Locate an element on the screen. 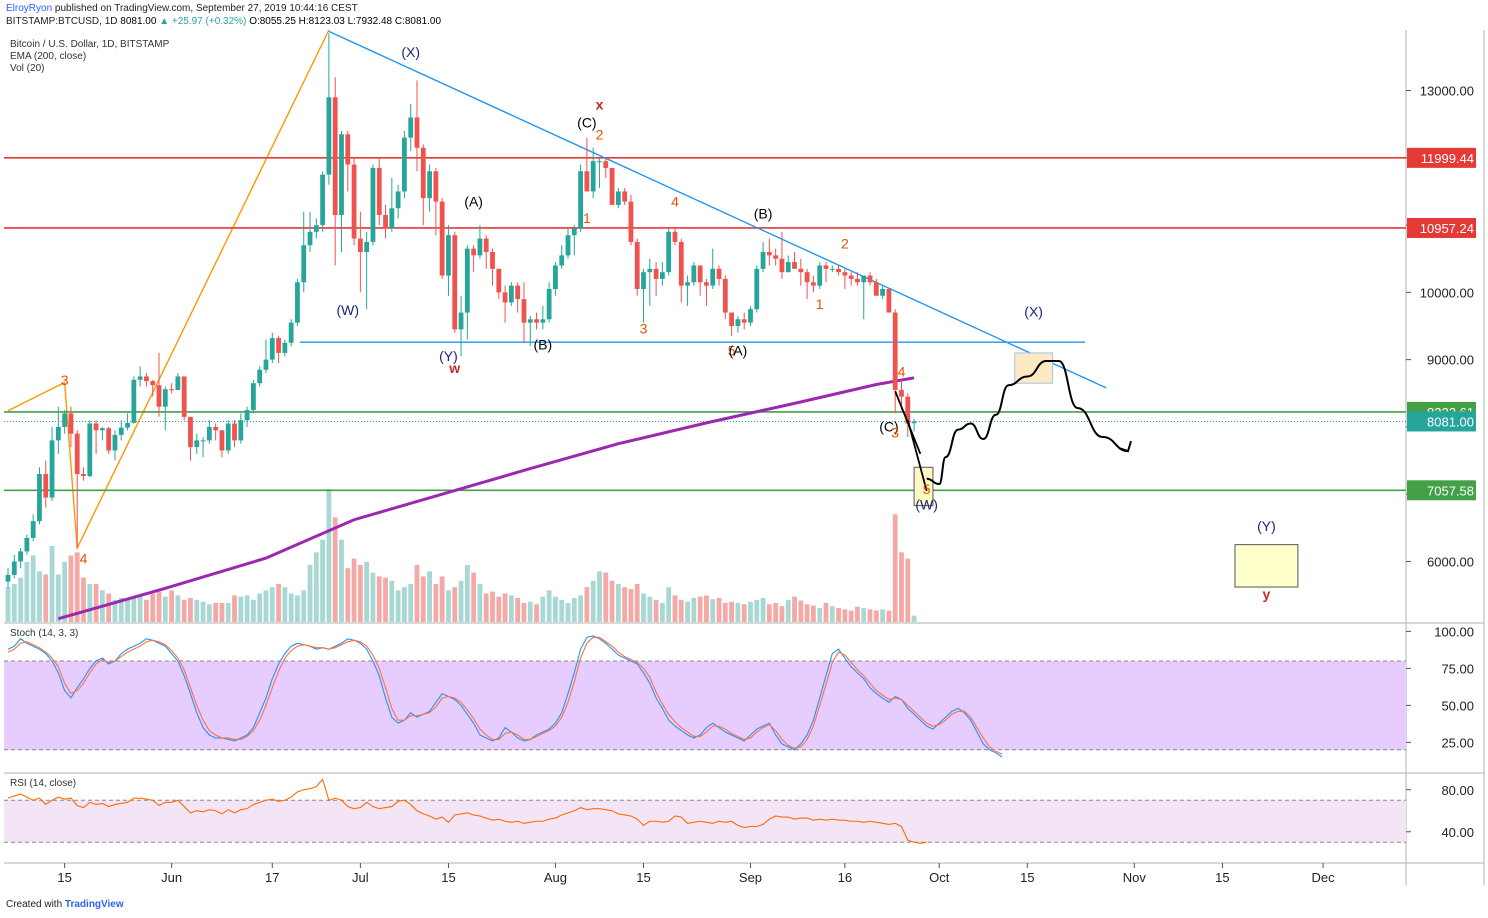 Image resolution: width=1488 pixels, height=918 pixels. pane-title: Stoch (14, 3, 3) is located at coordinates (44, 633).